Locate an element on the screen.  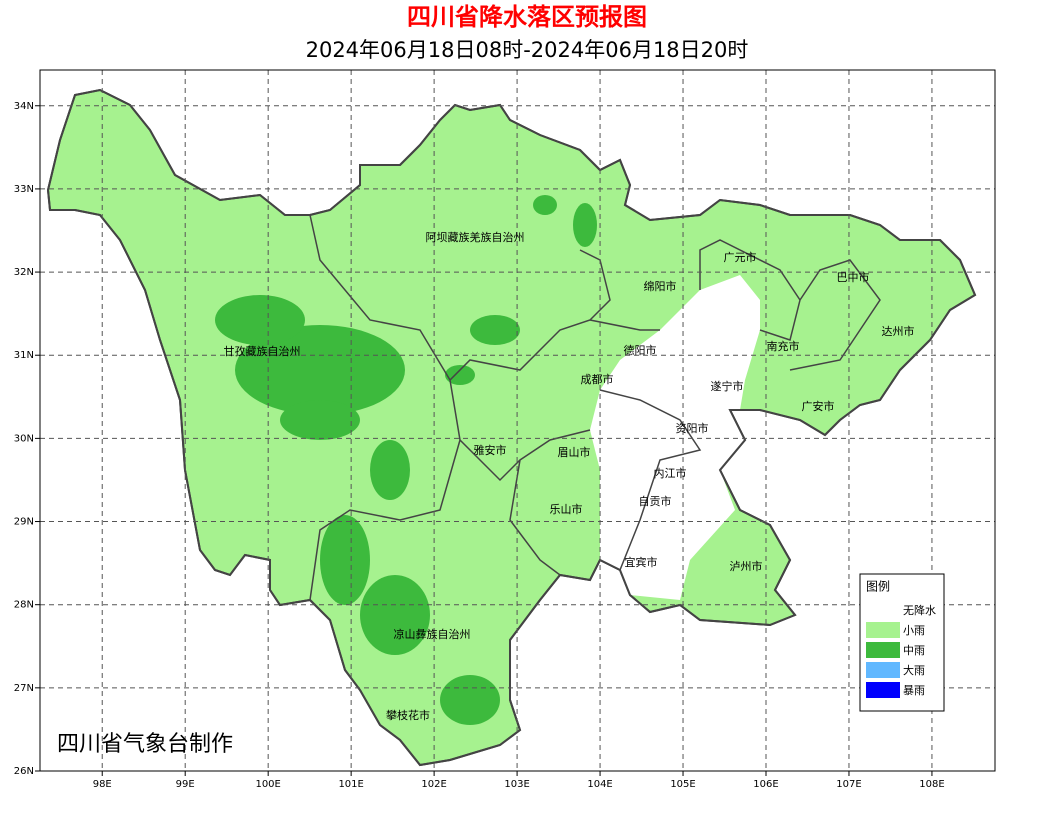
title: 四川省降水落区预报图 is located at coordinates (527, 17).